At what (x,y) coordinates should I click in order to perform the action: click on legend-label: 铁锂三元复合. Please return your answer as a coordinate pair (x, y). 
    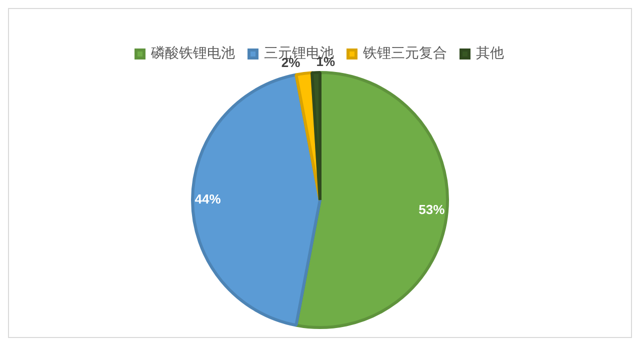
    Looking at the image, I should click on (404, 54).